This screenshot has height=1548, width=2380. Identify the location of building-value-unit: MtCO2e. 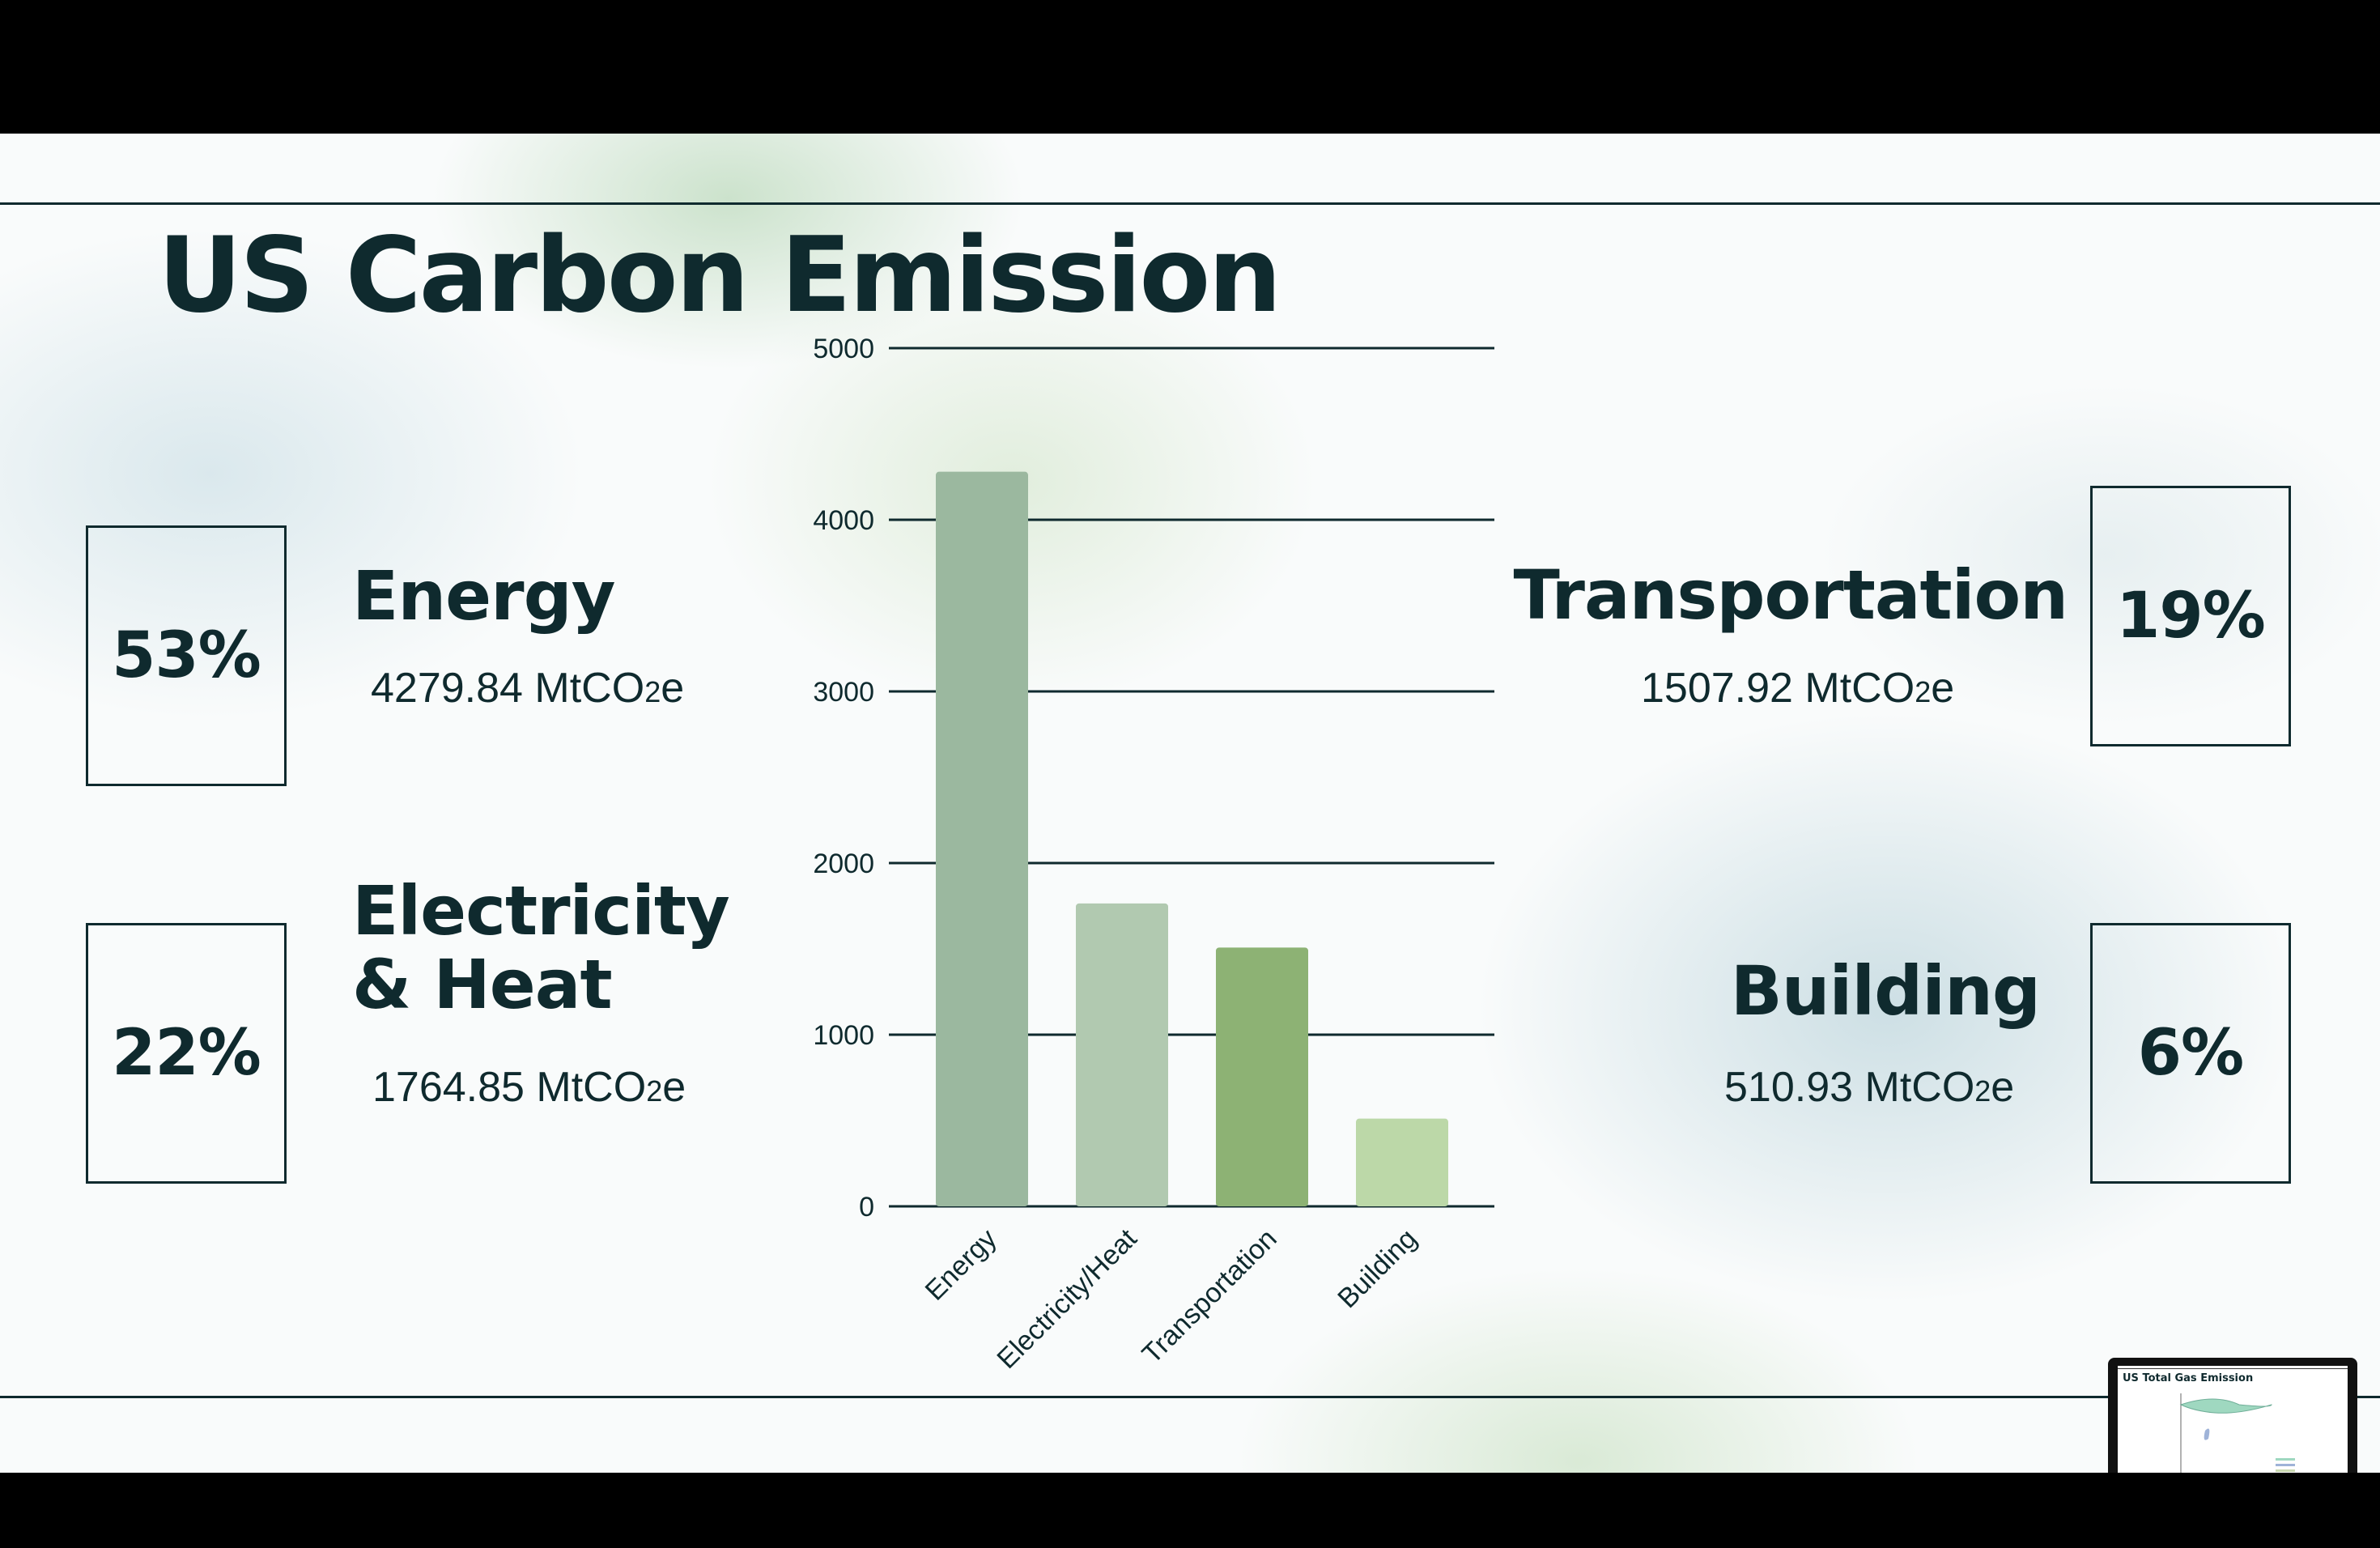
(1940, 1087).